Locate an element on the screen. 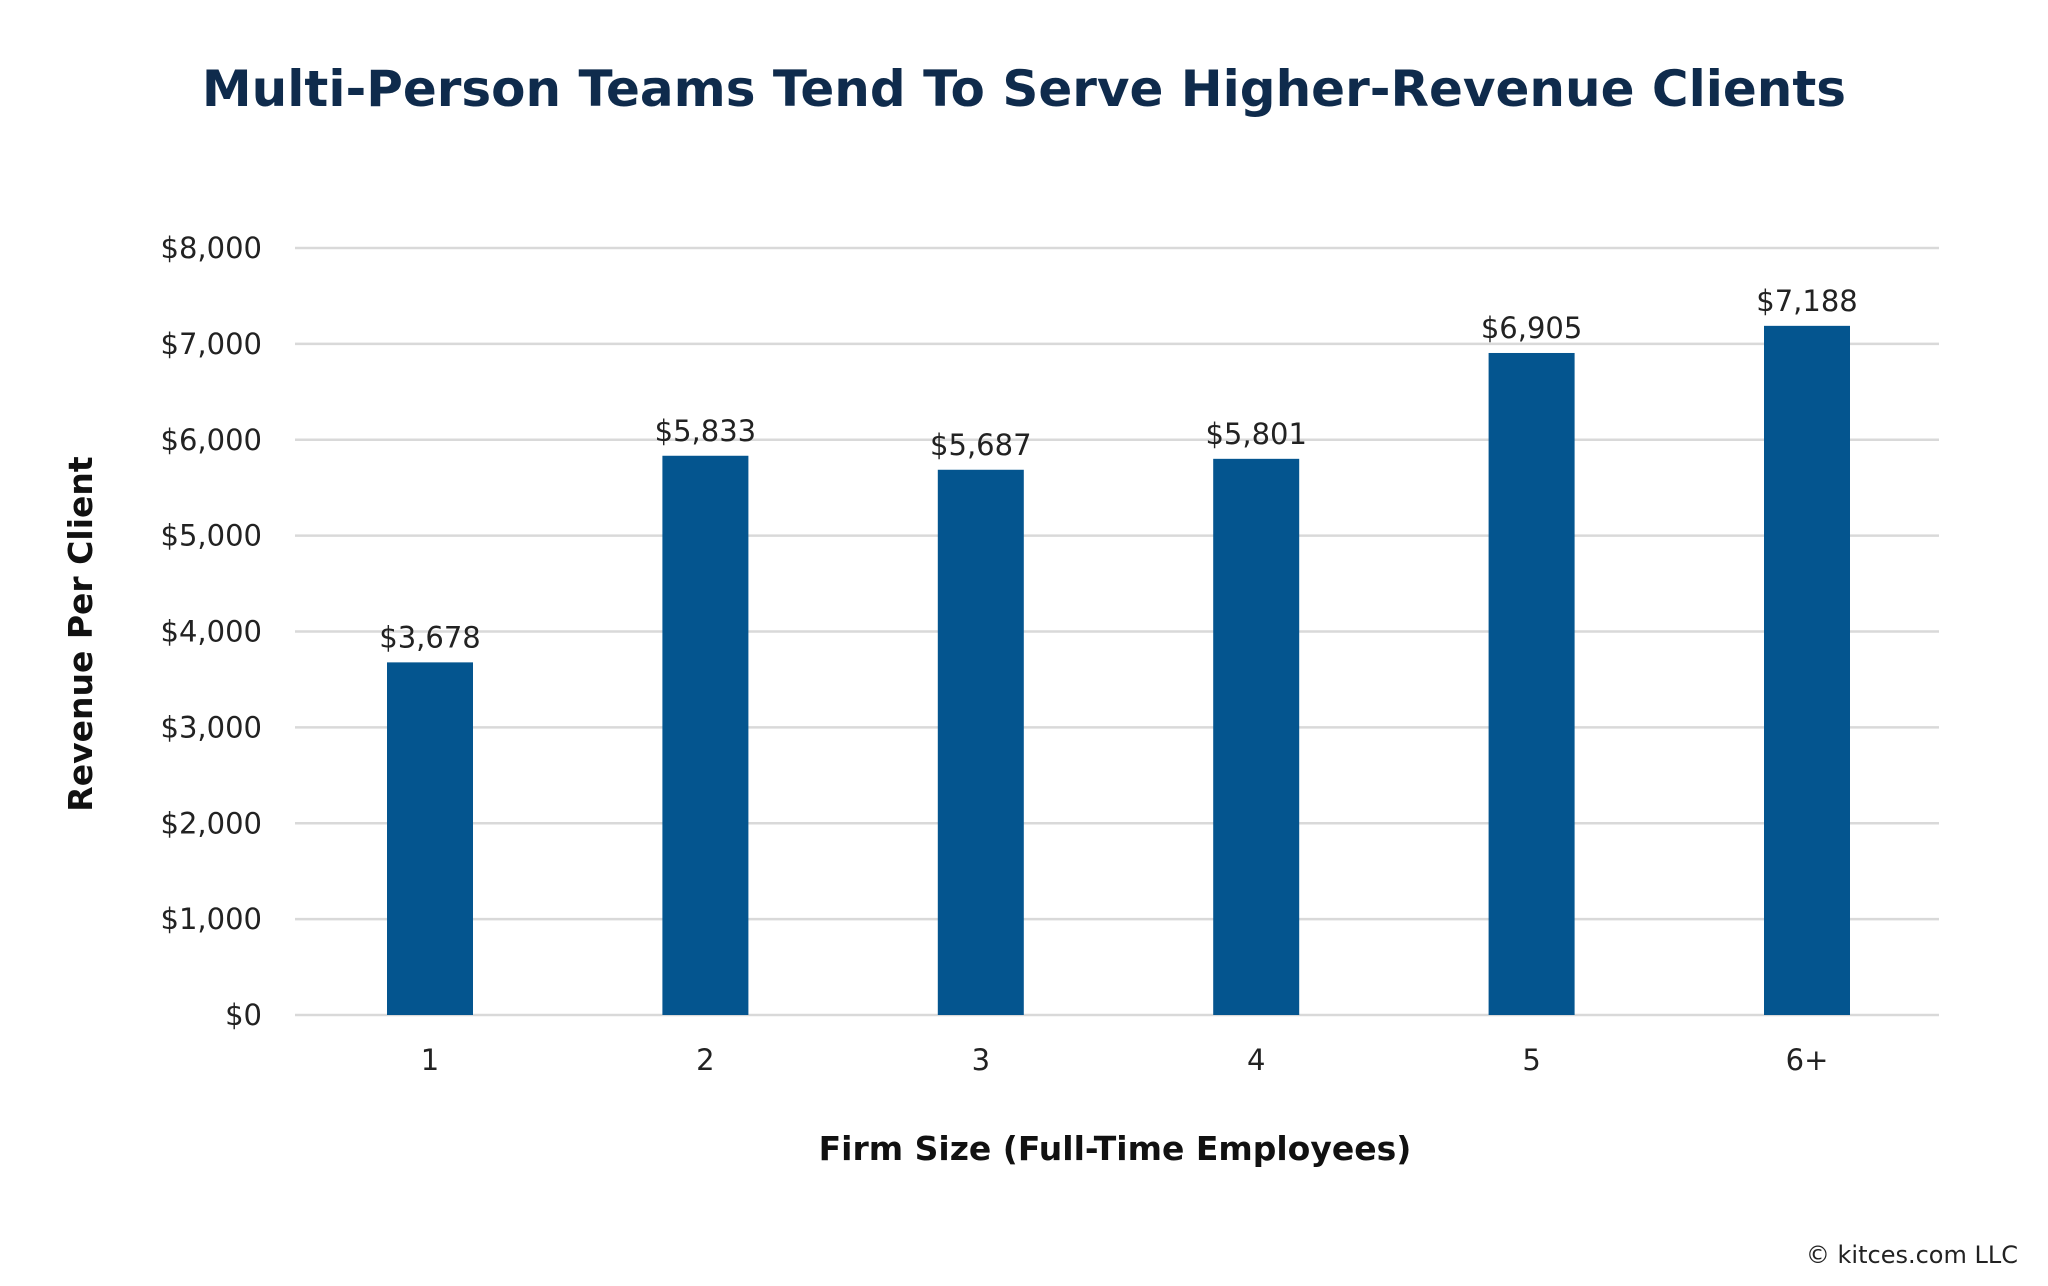 The height and width of the screenshot is (1286, 2048). y-tick-label: $4,000 is located at coordinates (211, 632).